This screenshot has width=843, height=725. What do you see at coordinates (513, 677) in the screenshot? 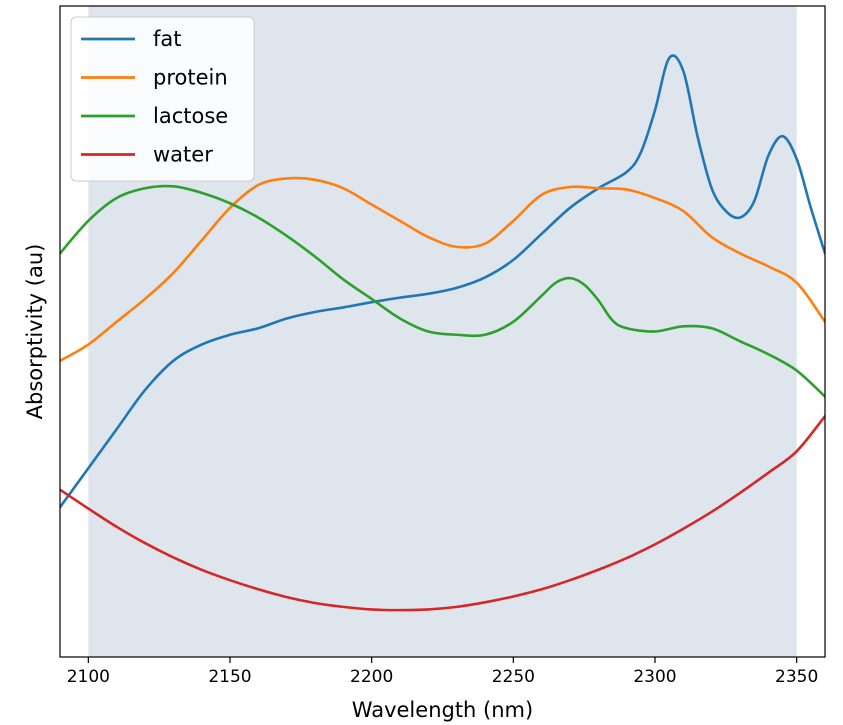
I see `x-tick-label: 2250` at bounding box center [513, 677].